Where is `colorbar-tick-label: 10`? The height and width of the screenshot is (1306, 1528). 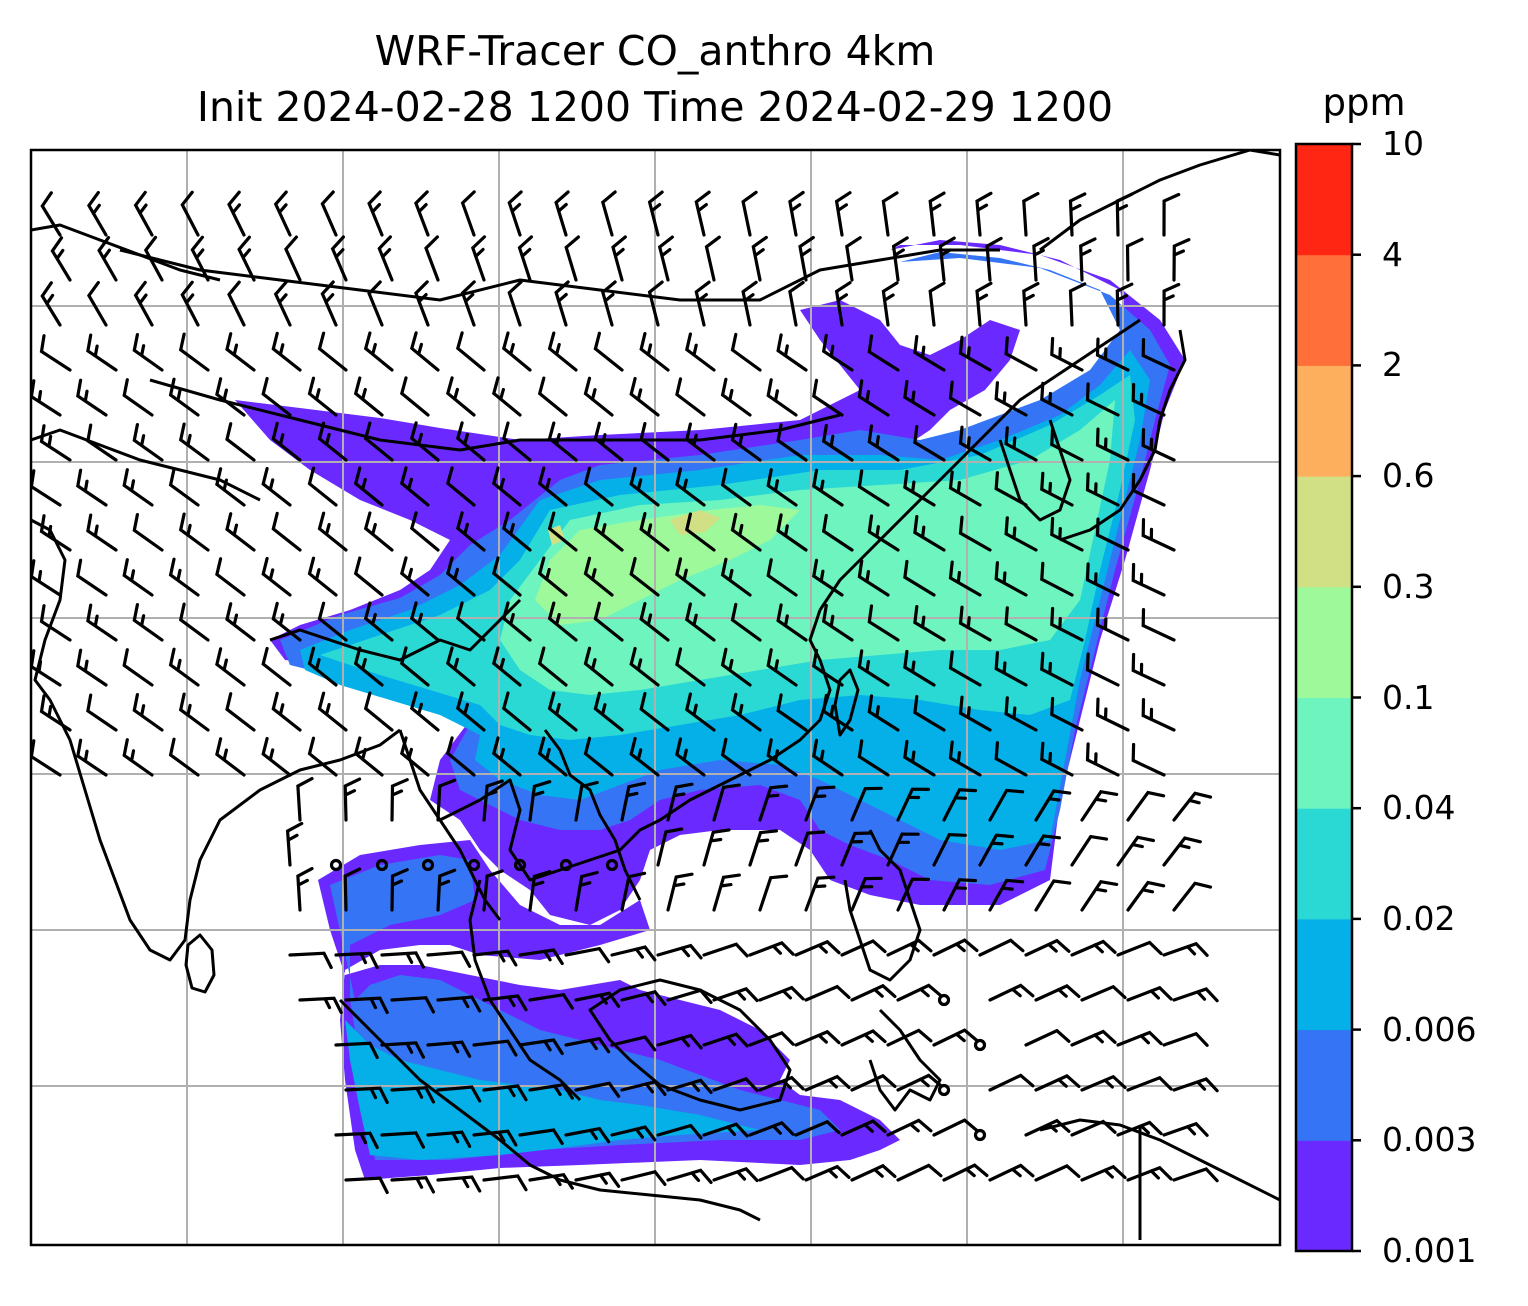
colorbar-tick-label: 10 is located at coordinates (1403, 143).